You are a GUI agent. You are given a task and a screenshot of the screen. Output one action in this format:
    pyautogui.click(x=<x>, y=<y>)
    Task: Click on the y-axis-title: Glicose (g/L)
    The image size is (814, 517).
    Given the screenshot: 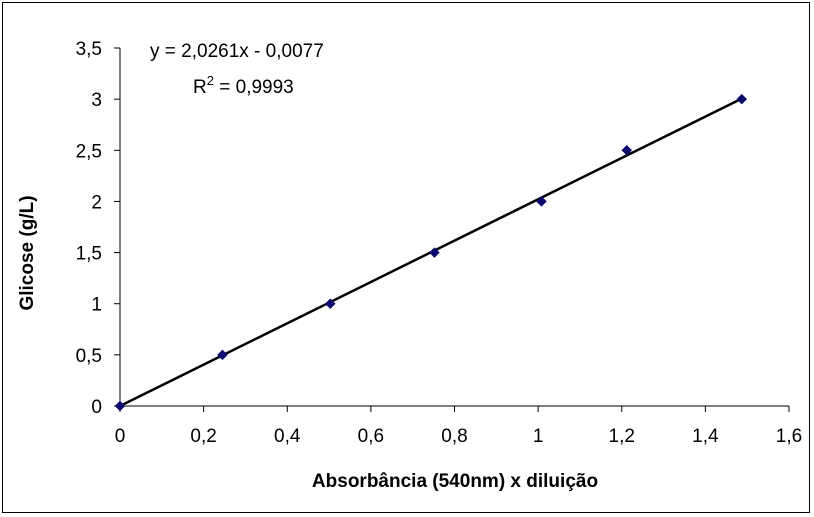 What is the action you would take?
    pyautogui.click(x=27, y=252)
    